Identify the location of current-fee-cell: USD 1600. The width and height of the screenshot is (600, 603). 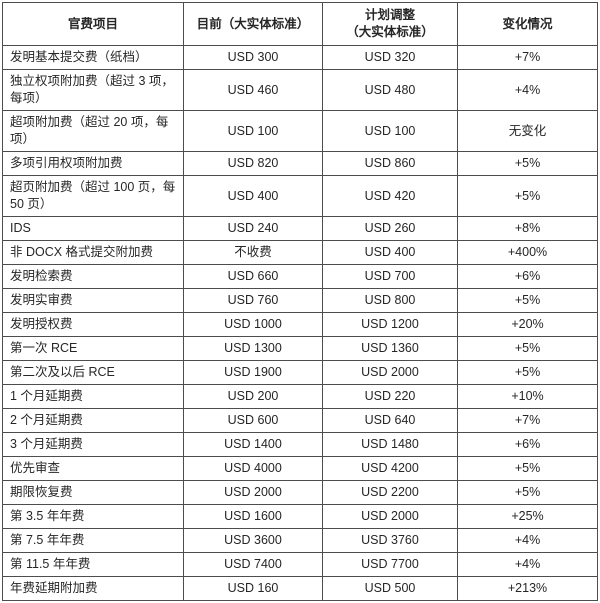
(253, 516).